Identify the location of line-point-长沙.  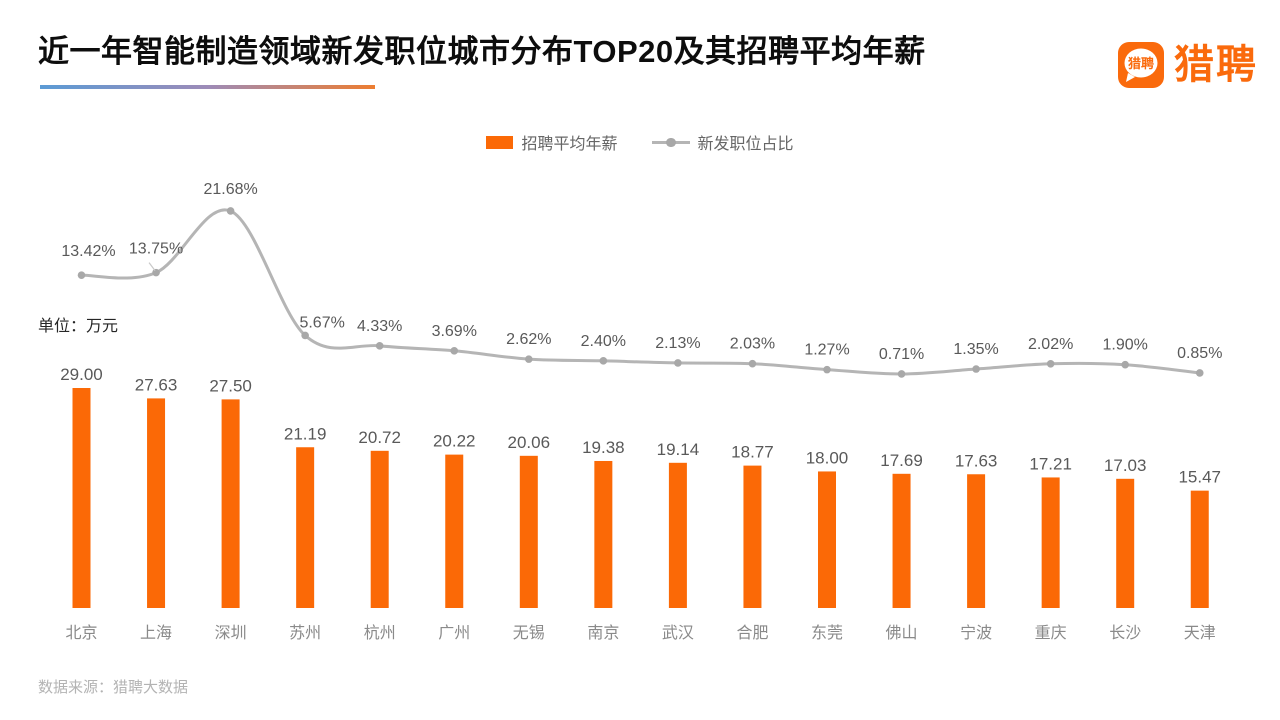
(1125, 364).